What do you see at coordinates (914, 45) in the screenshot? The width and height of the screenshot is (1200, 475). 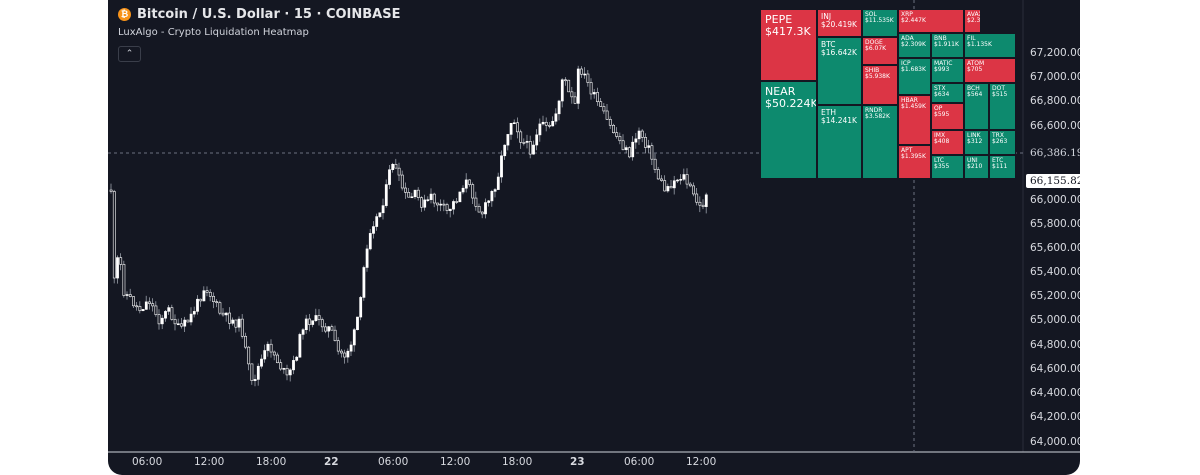 I see `heatmap-tile-ada: ADA $2.309K` at bounding box center [914, 45].